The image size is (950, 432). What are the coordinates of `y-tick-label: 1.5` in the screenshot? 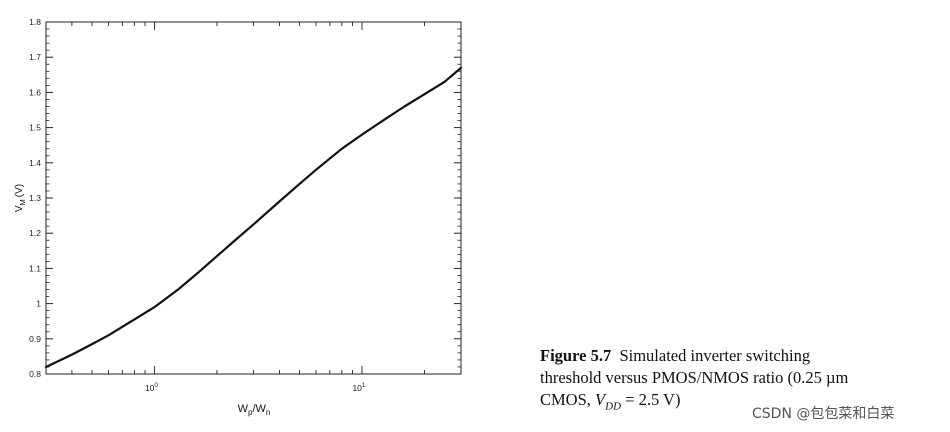 It's located at (35, 128).